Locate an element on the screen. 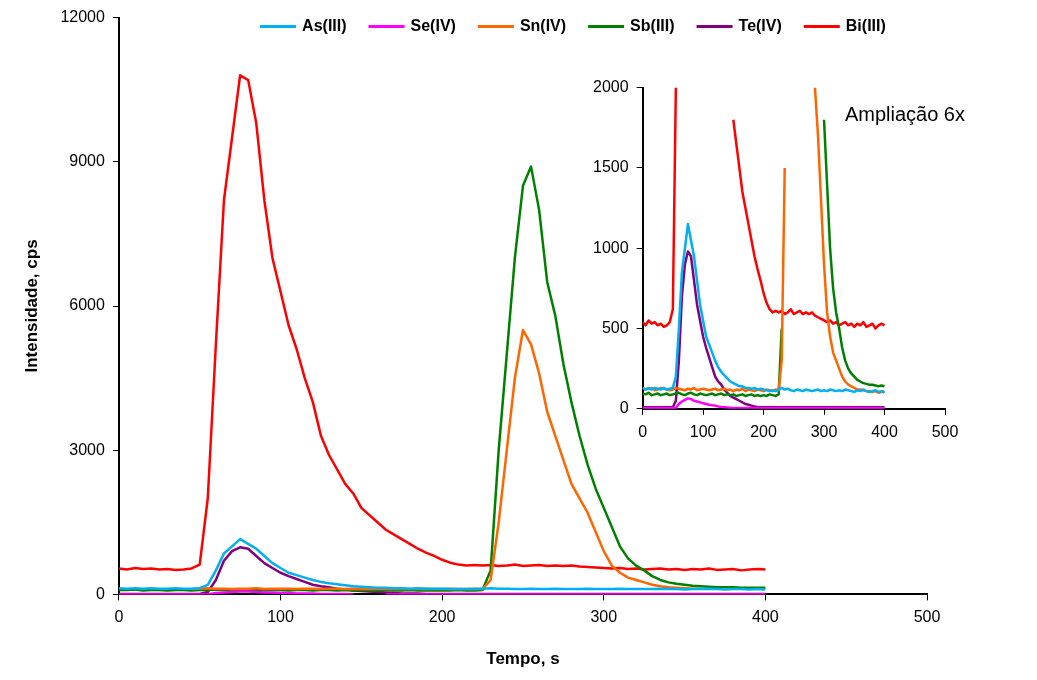  annotation: Ampliação 6x is located at coordinates (904, 114).